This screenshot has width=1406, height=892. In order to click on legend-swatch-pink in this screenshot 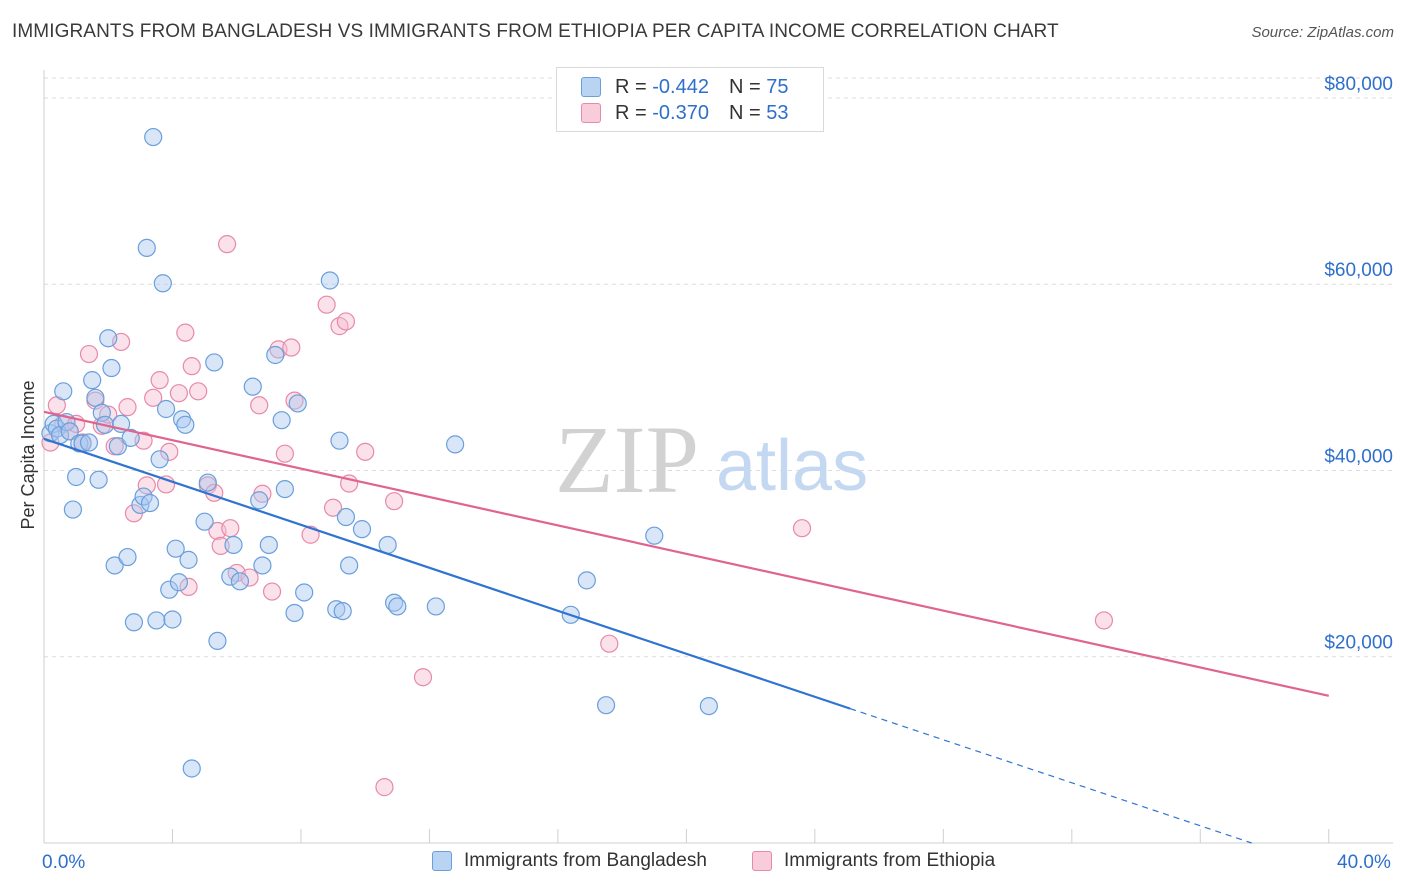, I will do `click(591, 113)`.